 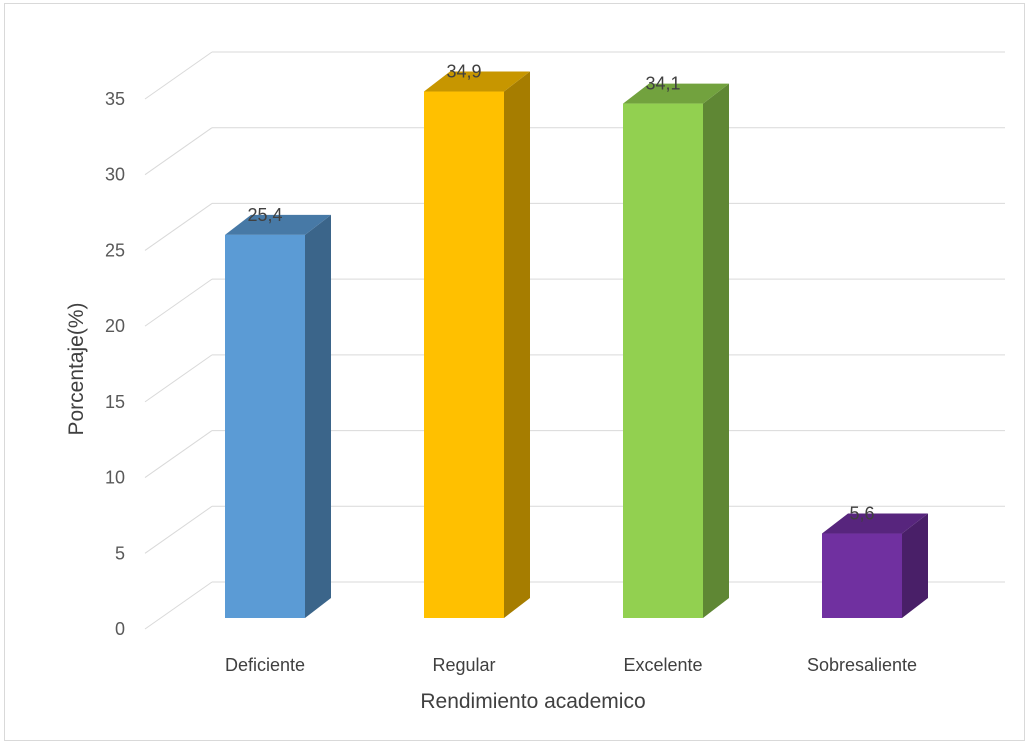 I want to click on x-tick-label: Sobresaliente, so click(x=862, y=665).